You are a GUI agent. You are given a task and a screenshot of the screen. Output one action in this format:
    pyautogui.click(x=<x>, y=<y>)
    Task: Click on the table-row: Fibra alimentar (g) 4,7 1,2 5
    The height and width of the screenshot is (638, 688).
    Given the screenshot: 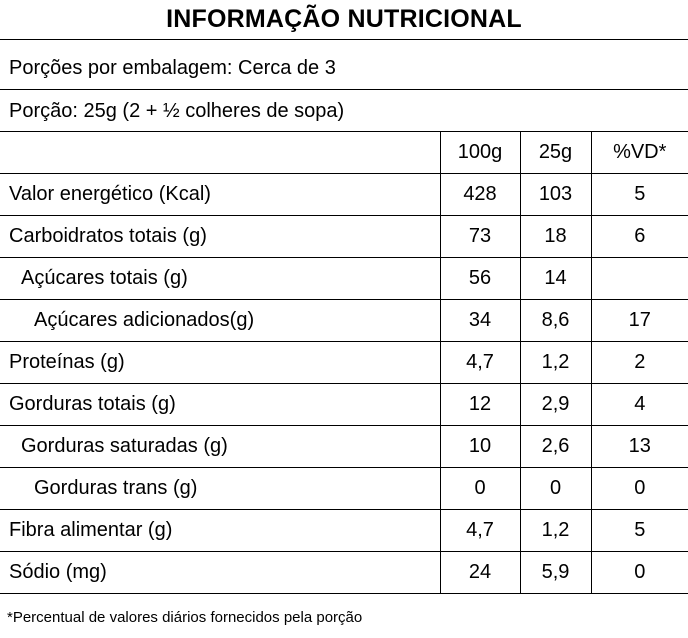 What is the action you would take?
    pyautogui.click(x=344, y=530)
    